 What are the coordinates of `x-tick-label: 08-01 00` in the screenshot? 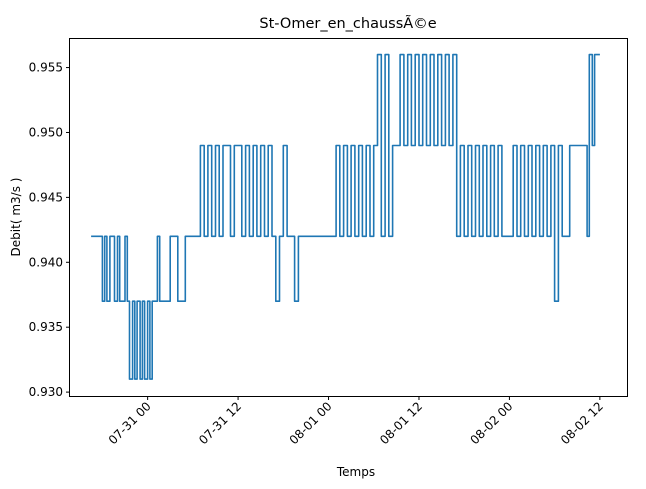 It's located at (311, 423).